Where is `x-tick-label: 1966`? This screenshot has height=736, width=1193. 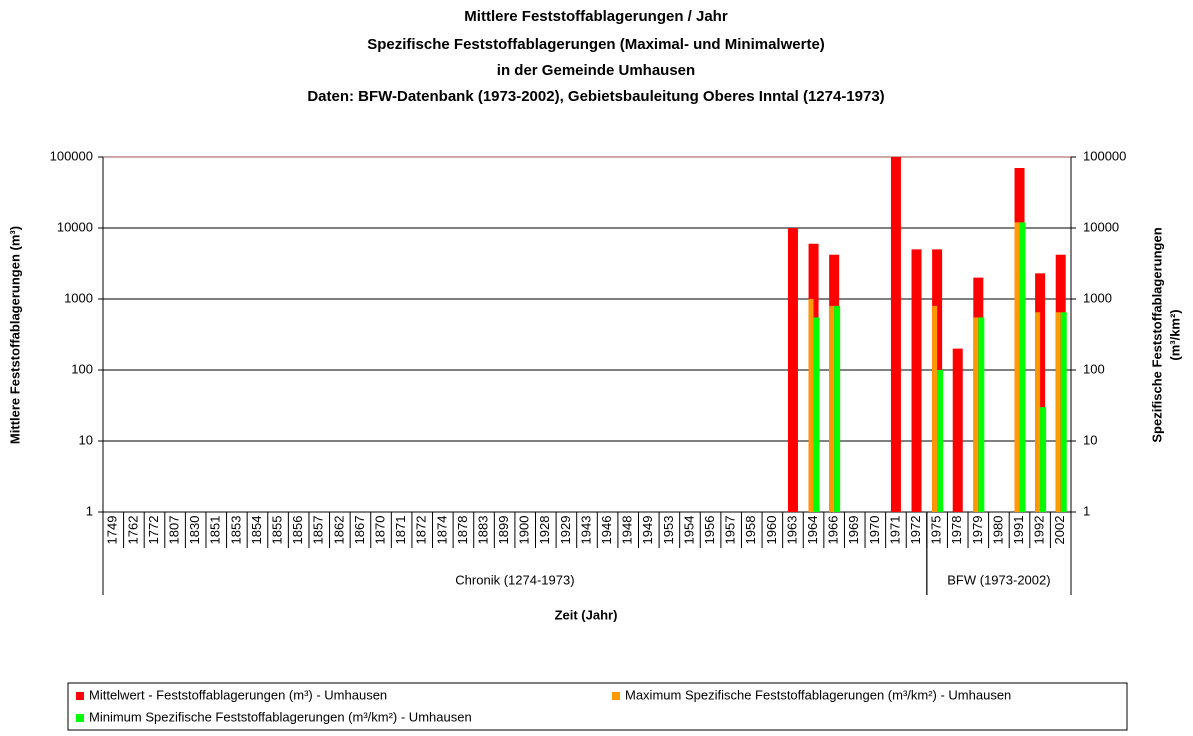
x-tick-label: 1966 is located at coordinates (833, 530).